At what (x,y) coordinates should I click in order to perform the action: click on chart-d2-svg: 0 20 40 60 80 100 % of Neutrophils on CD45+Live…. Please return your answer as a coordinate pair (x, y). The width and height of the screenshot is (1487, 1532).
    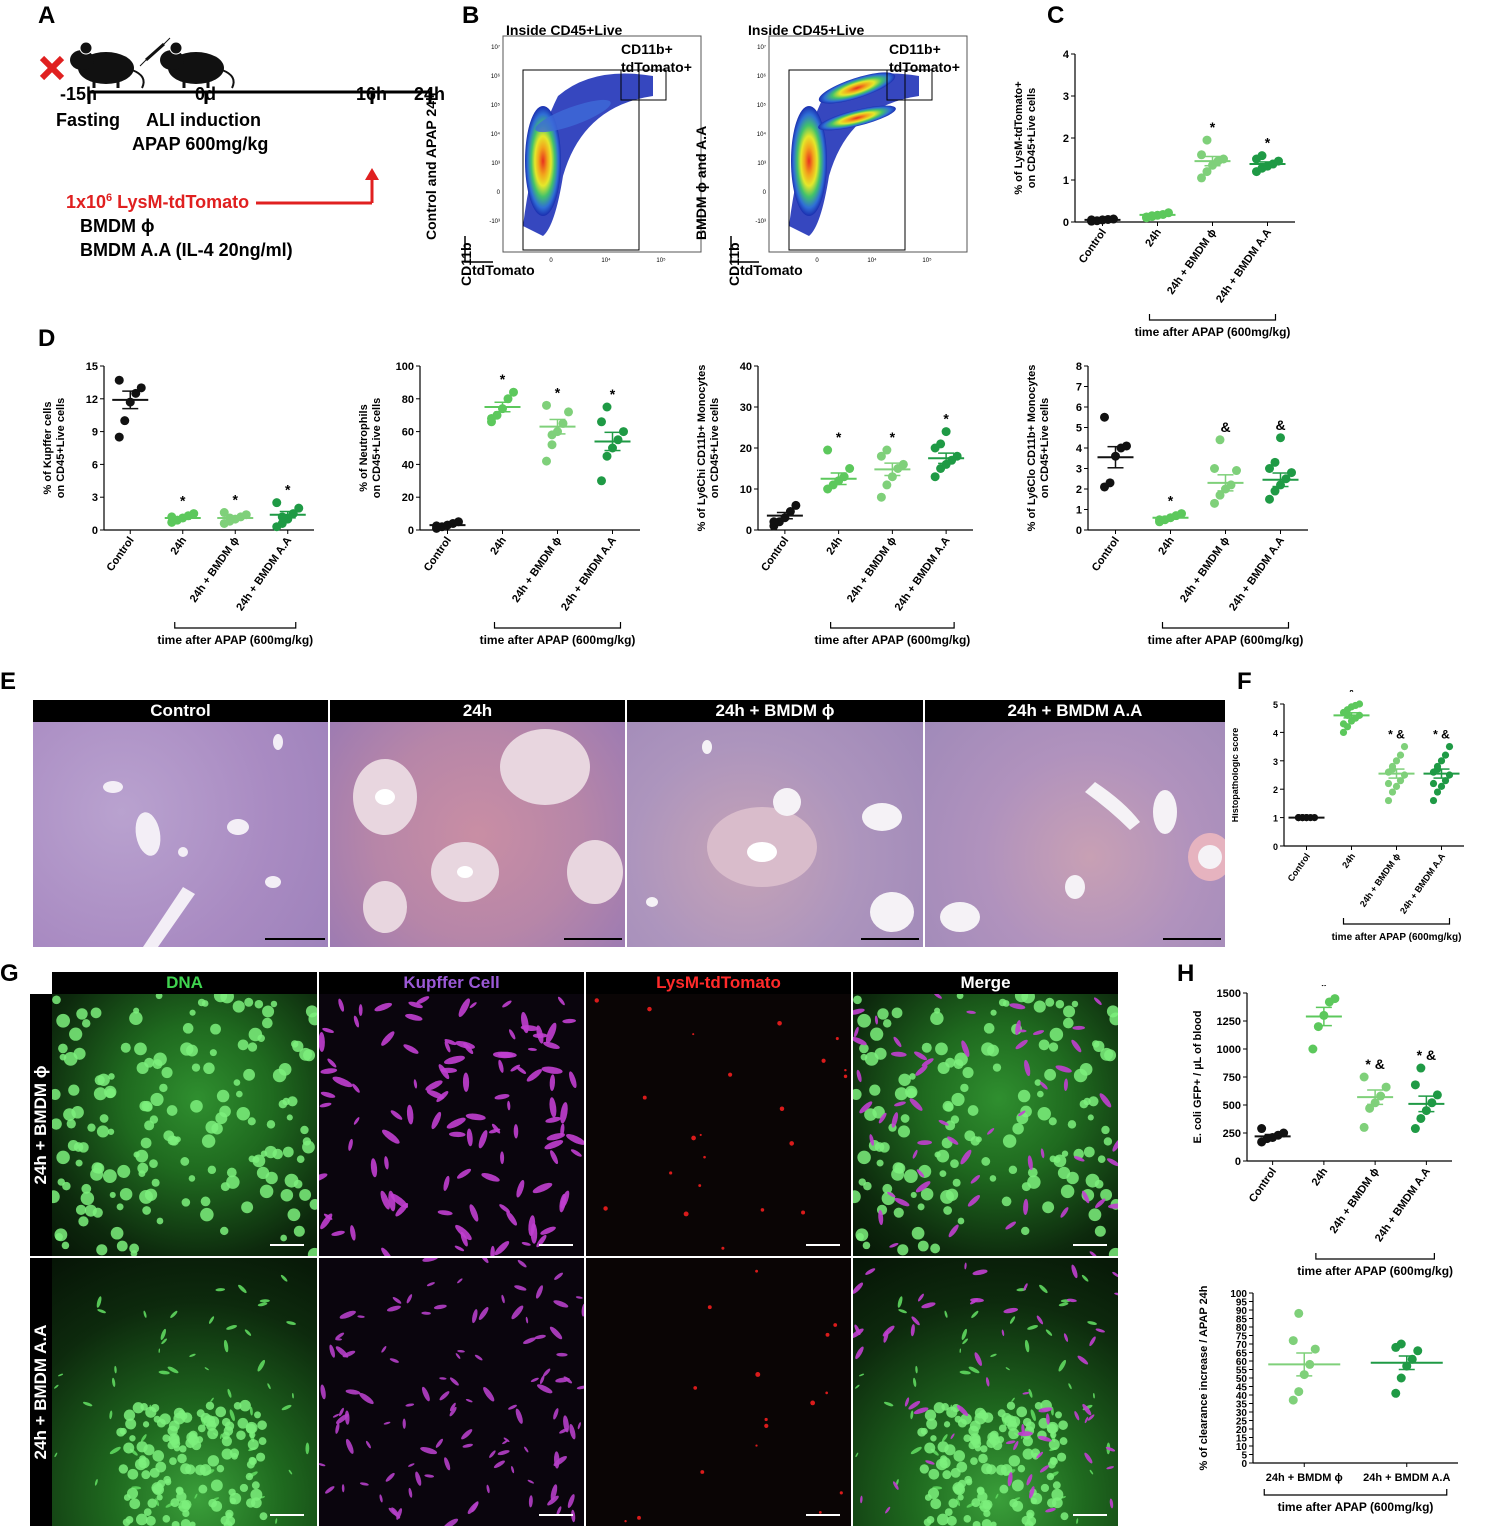
    Looking at the image, I should click on (499, 504).